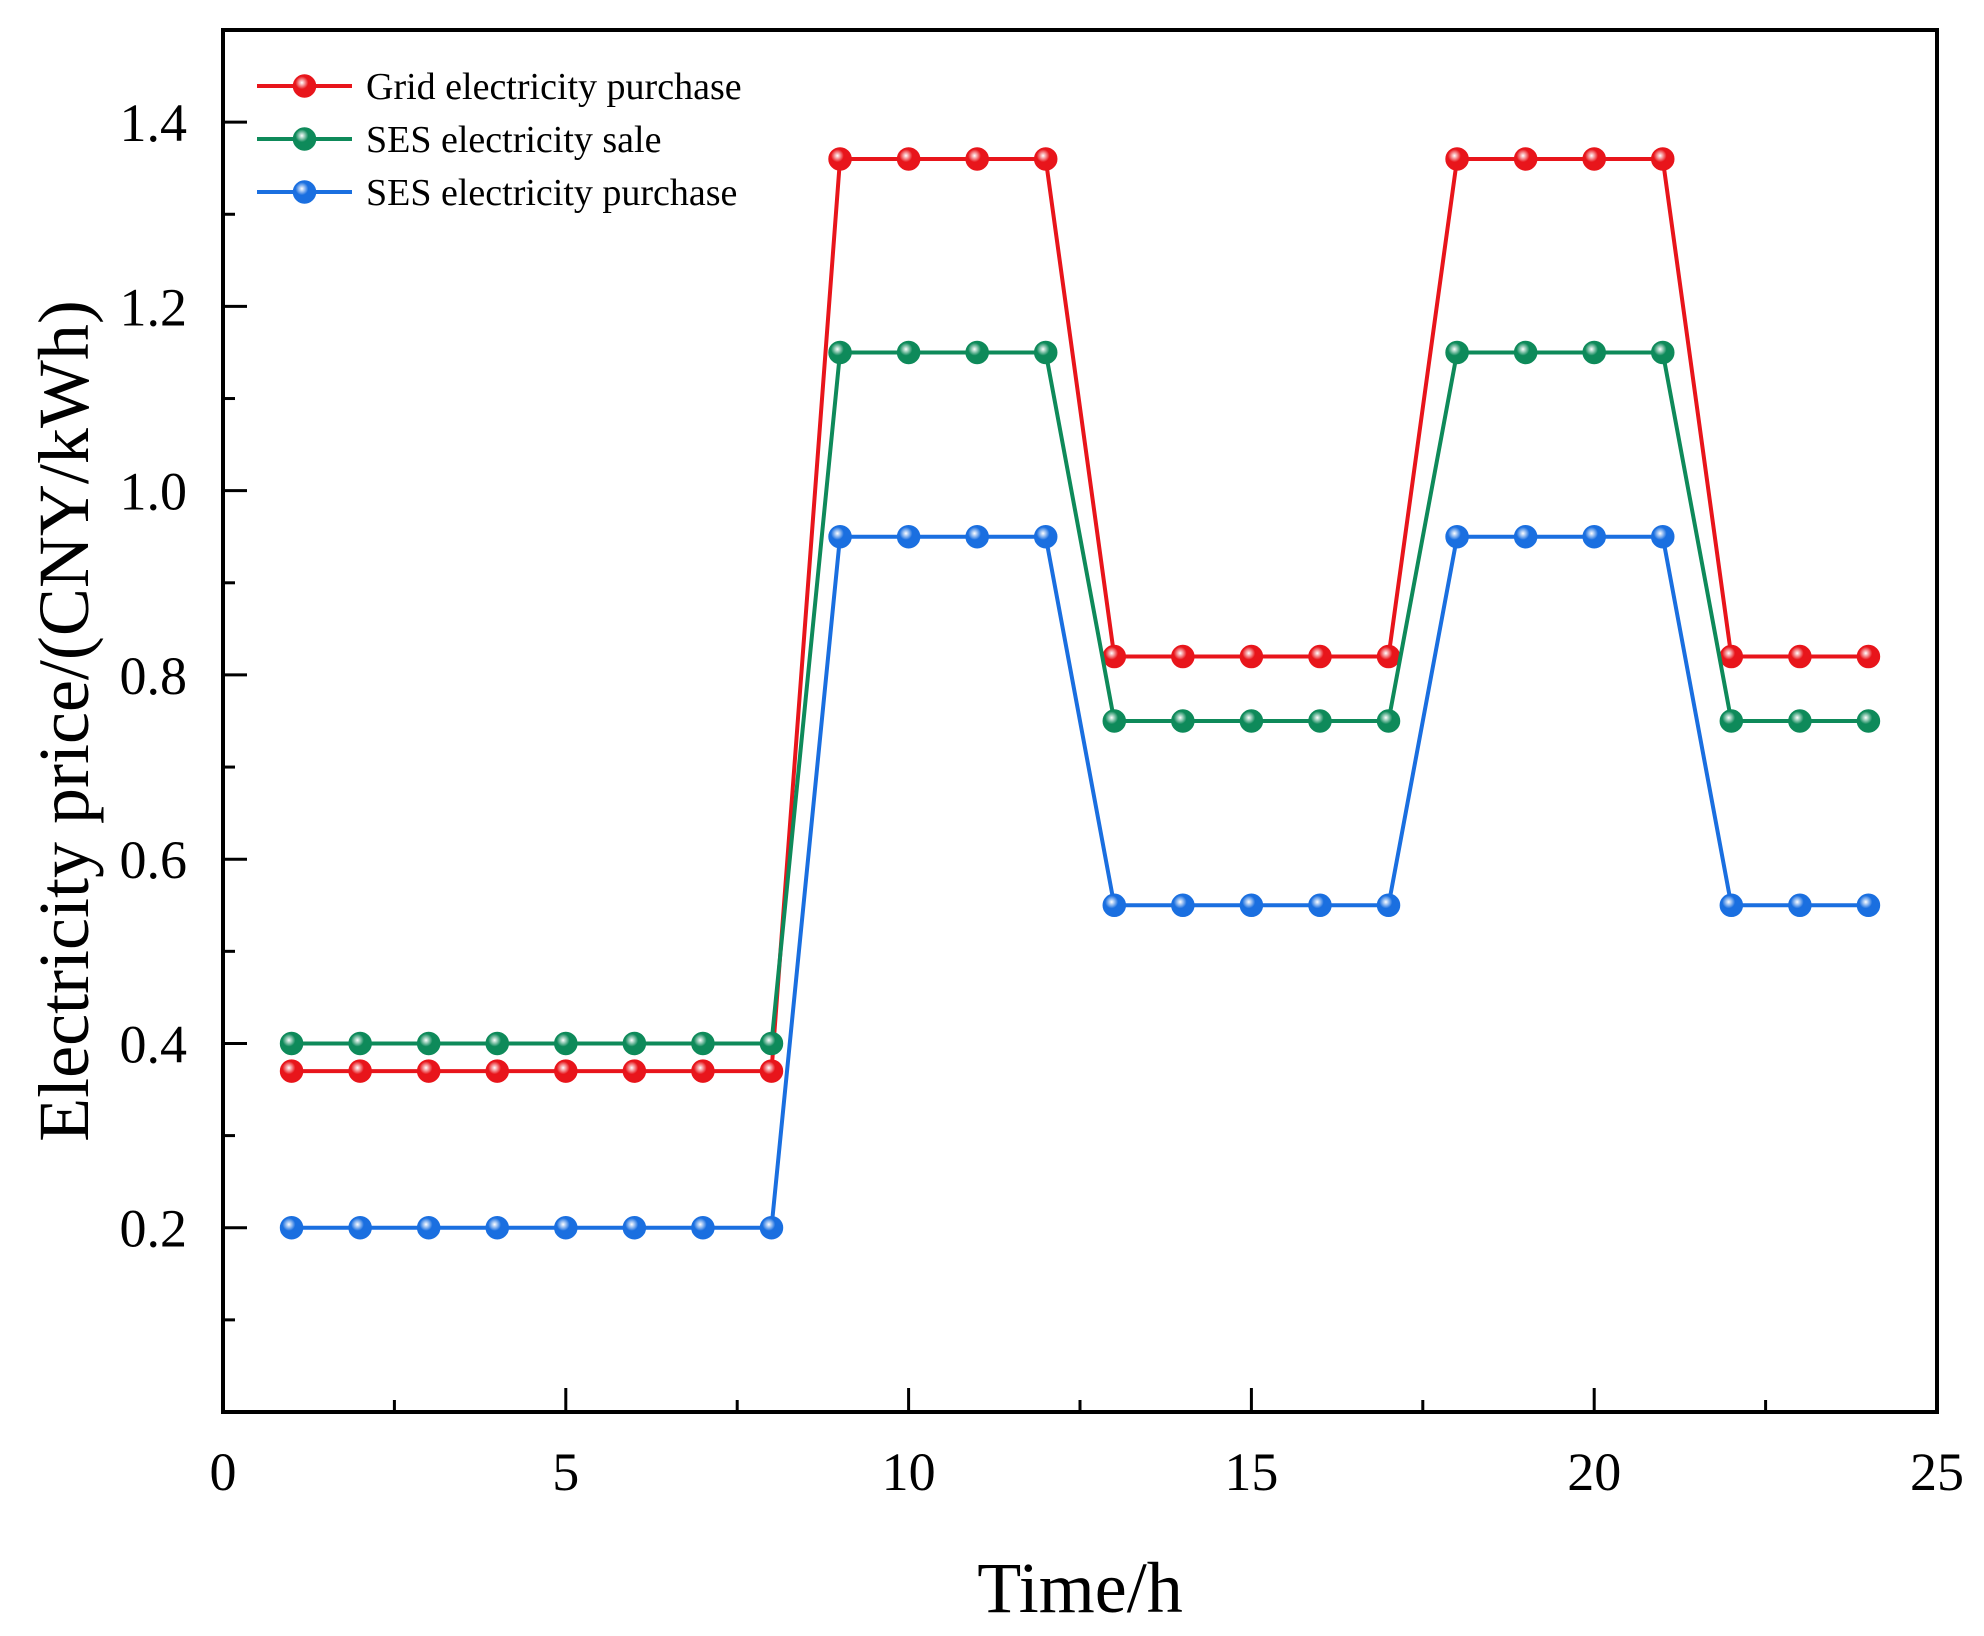 The width and height of the screenshot is (1984, 1636). Describe the element at coordinates (154, 123) in the screenshot. I see `y-tick-label-1.4: 1.4` at that location.